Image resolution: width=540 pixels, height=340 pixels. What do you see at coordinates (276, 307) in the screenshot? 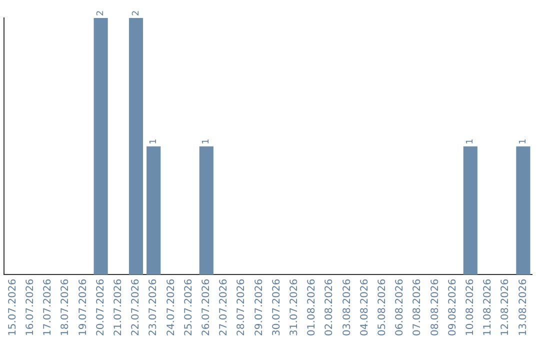
I see `x-tick-label: 30.07.2026` at bounding box center [276, 307].